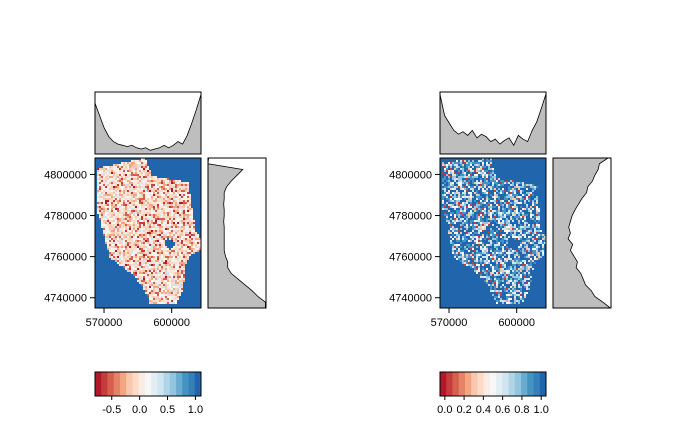  What do you see at coordinates (148, 123) in the screenshot?
I see `top-marginal-frame` at bounding box center [148, 123].